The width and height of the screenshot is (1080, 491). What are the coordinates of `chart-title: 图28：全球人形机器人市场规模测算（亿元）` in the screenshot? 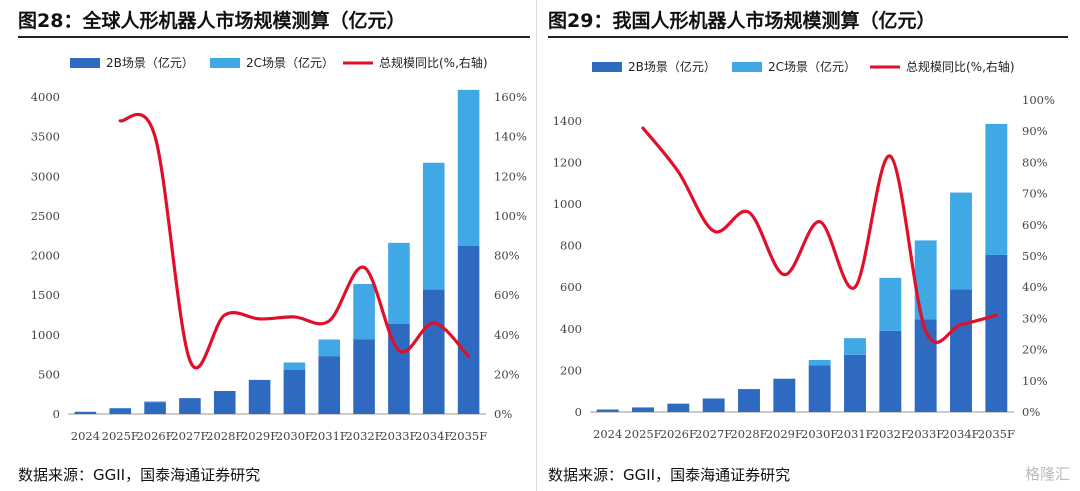 It's located at (212, 21).